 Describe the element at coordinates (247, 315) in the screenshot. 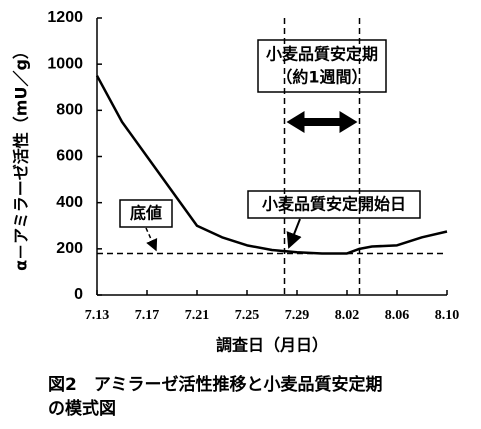

I see `x-tick-label: 7.25` at that location.